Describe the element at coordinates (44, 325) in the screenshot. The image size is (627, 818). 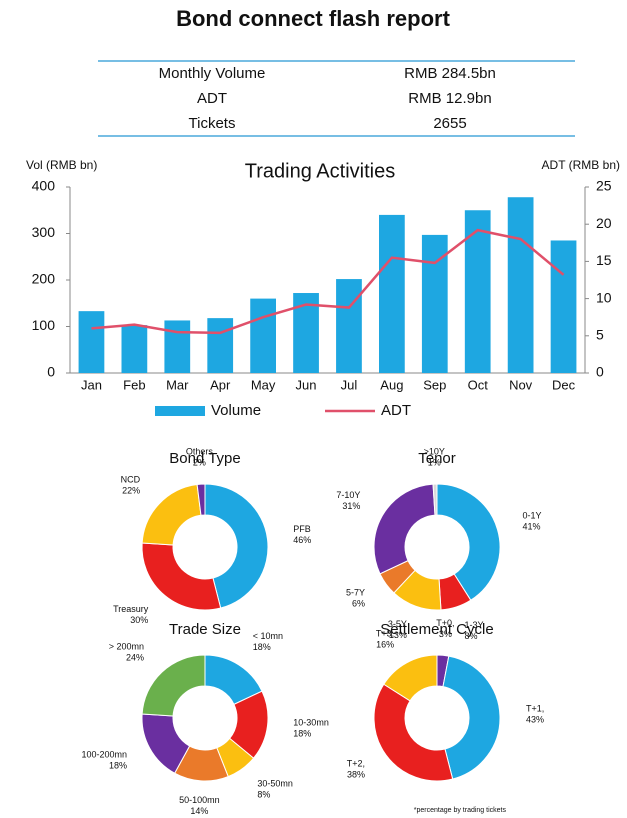
I see `y-tick-label: 100` at that location.